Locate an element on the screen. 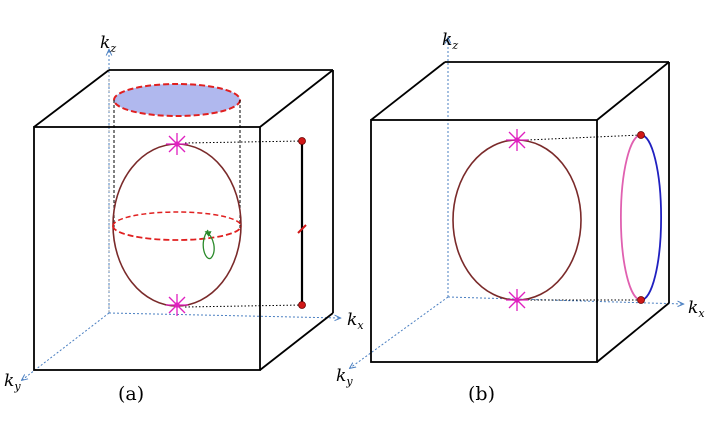 Image resolution: width=708 pixels, height=436 pixels. panel-a-segment-tick is located at coordinates (302, 229).